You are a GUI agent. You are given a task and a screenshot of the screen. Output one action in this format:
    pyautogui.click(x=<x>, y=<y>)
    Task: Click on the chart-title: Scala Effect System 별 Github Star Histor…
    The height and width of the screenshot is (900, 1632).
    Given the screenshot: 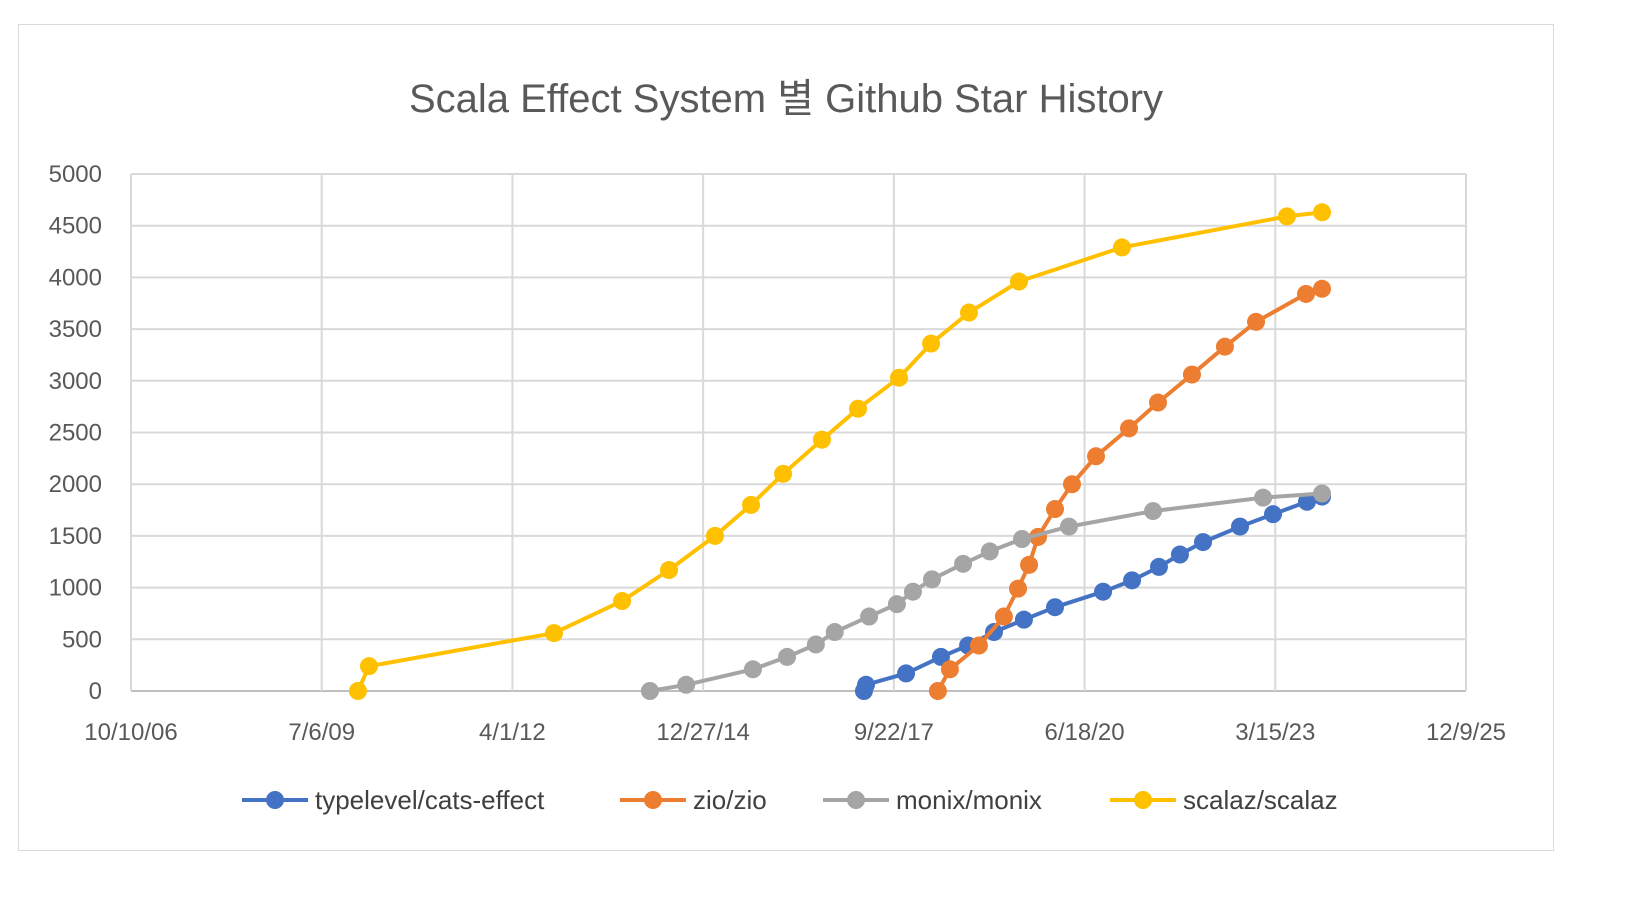 What is the action you would take?
    pyautogui.click(x=786, y=99)
    